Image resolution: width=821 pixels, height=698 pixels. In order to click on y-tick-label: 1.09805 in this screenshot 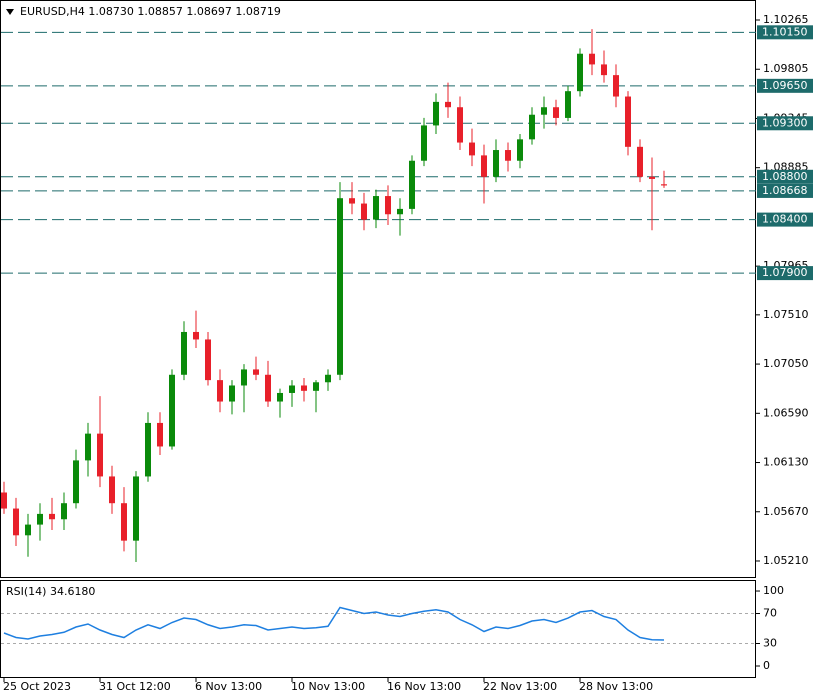, I will do `click(786, 68)`.